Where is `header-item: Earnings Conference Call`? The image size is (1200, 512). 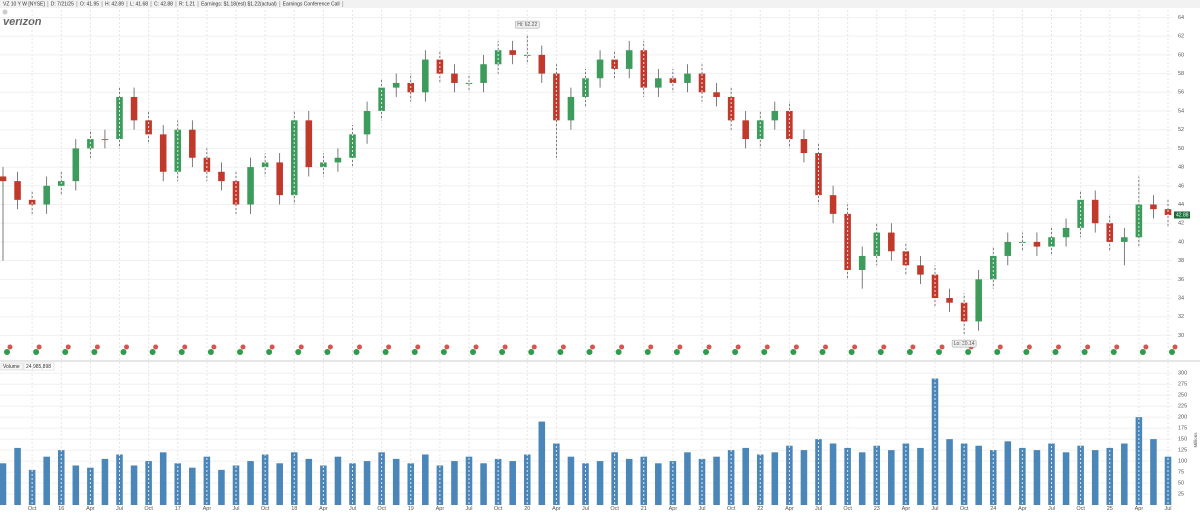 header-item: Earnings Conference Call is located at coordinates (311, 4).